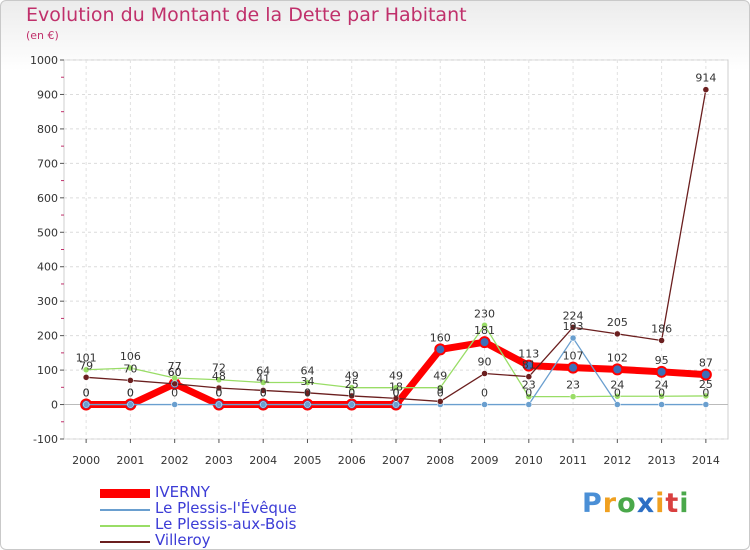 The image size is (750, 550). Describe the element at coordinates (592, 503) in the screenshot. I see `brand-letter: P` at that location.